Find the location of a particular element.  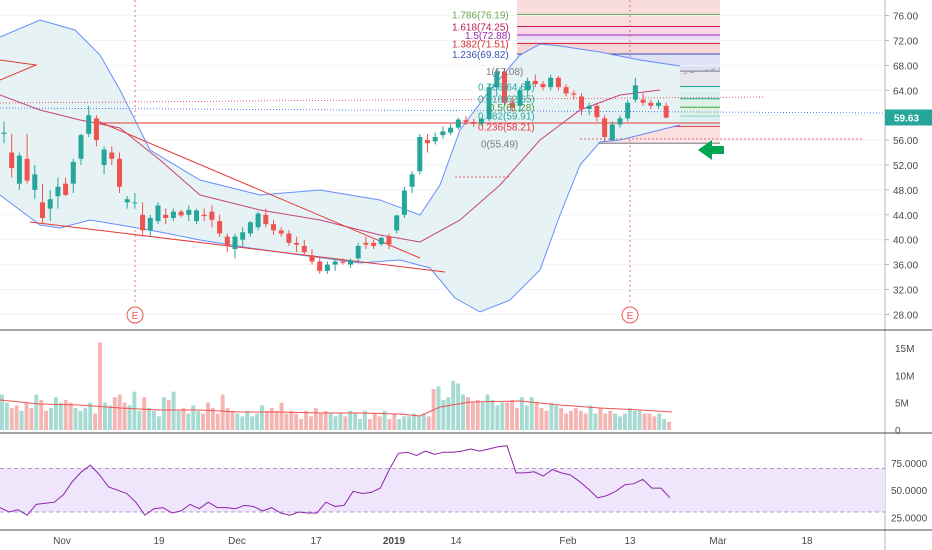

rsi-series is located at coordinates (335, 480).